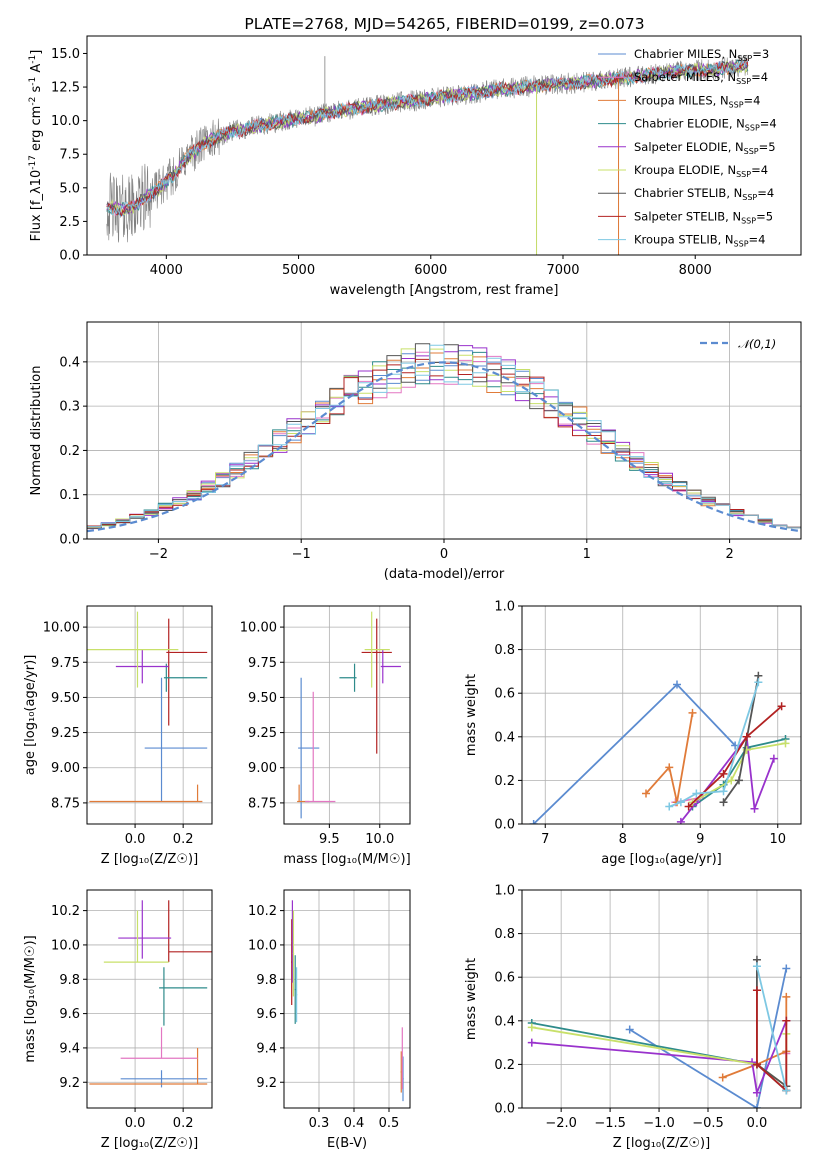 The height and width of the screenshot is (1170, 819). I want to click on x-tick-label: −1.5, so click(610, 1123).